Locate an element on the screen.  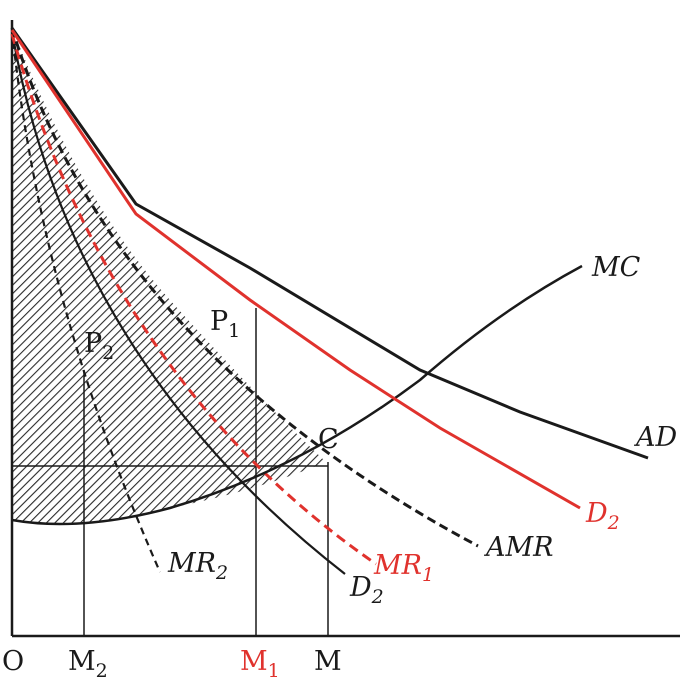
c-label: C is located at coordinates (328, 439).